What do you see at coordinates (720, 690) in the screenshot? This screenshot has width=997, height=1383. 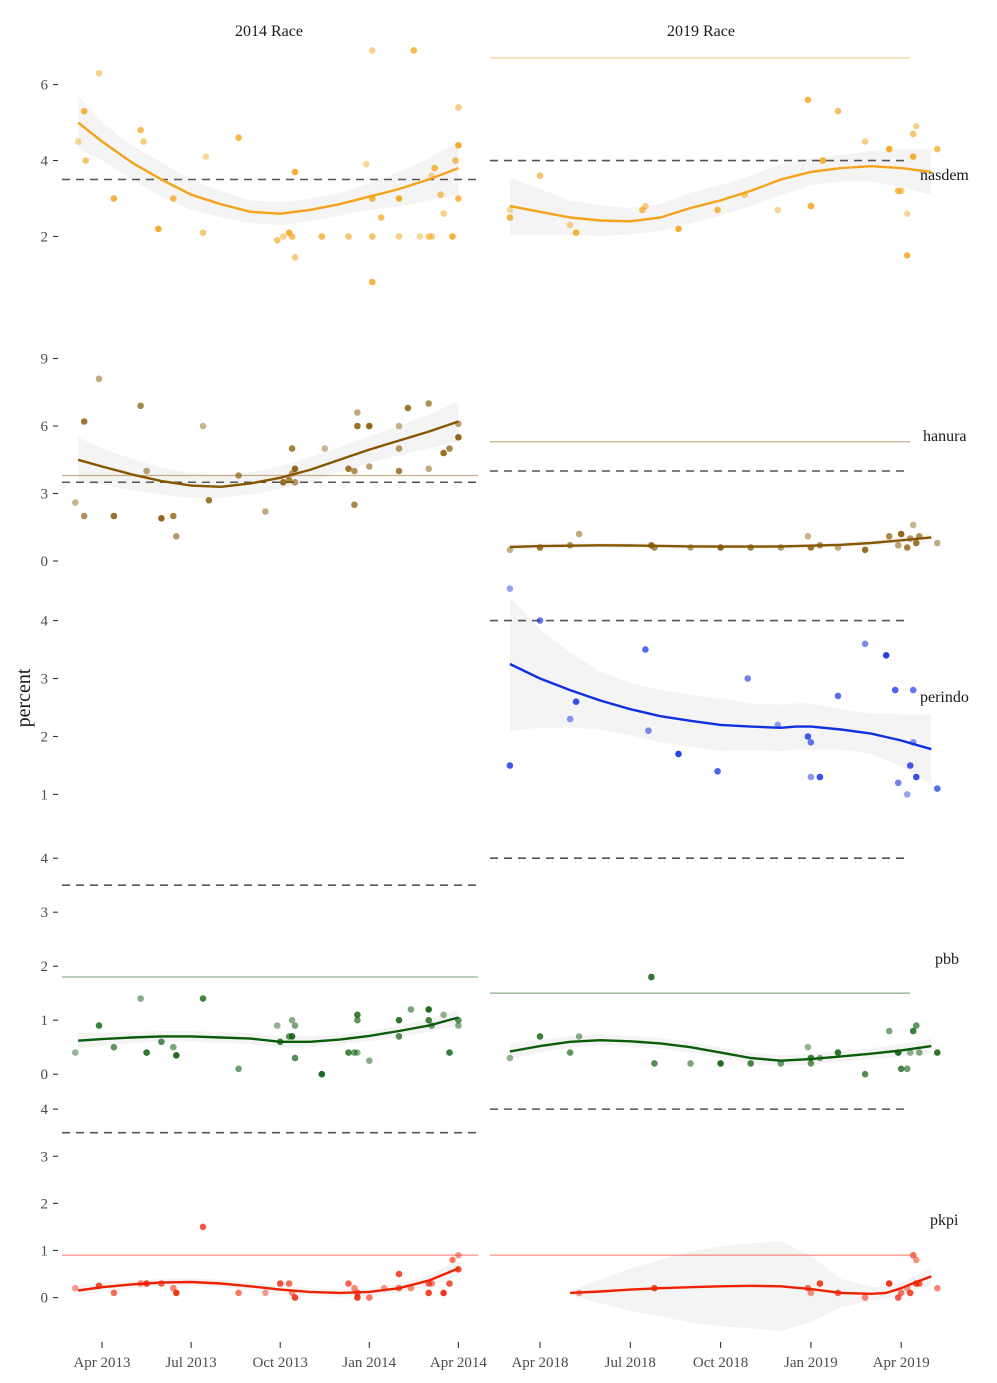 I see `confidence-band-perindo-p2019` at bounding box center [720, 690].